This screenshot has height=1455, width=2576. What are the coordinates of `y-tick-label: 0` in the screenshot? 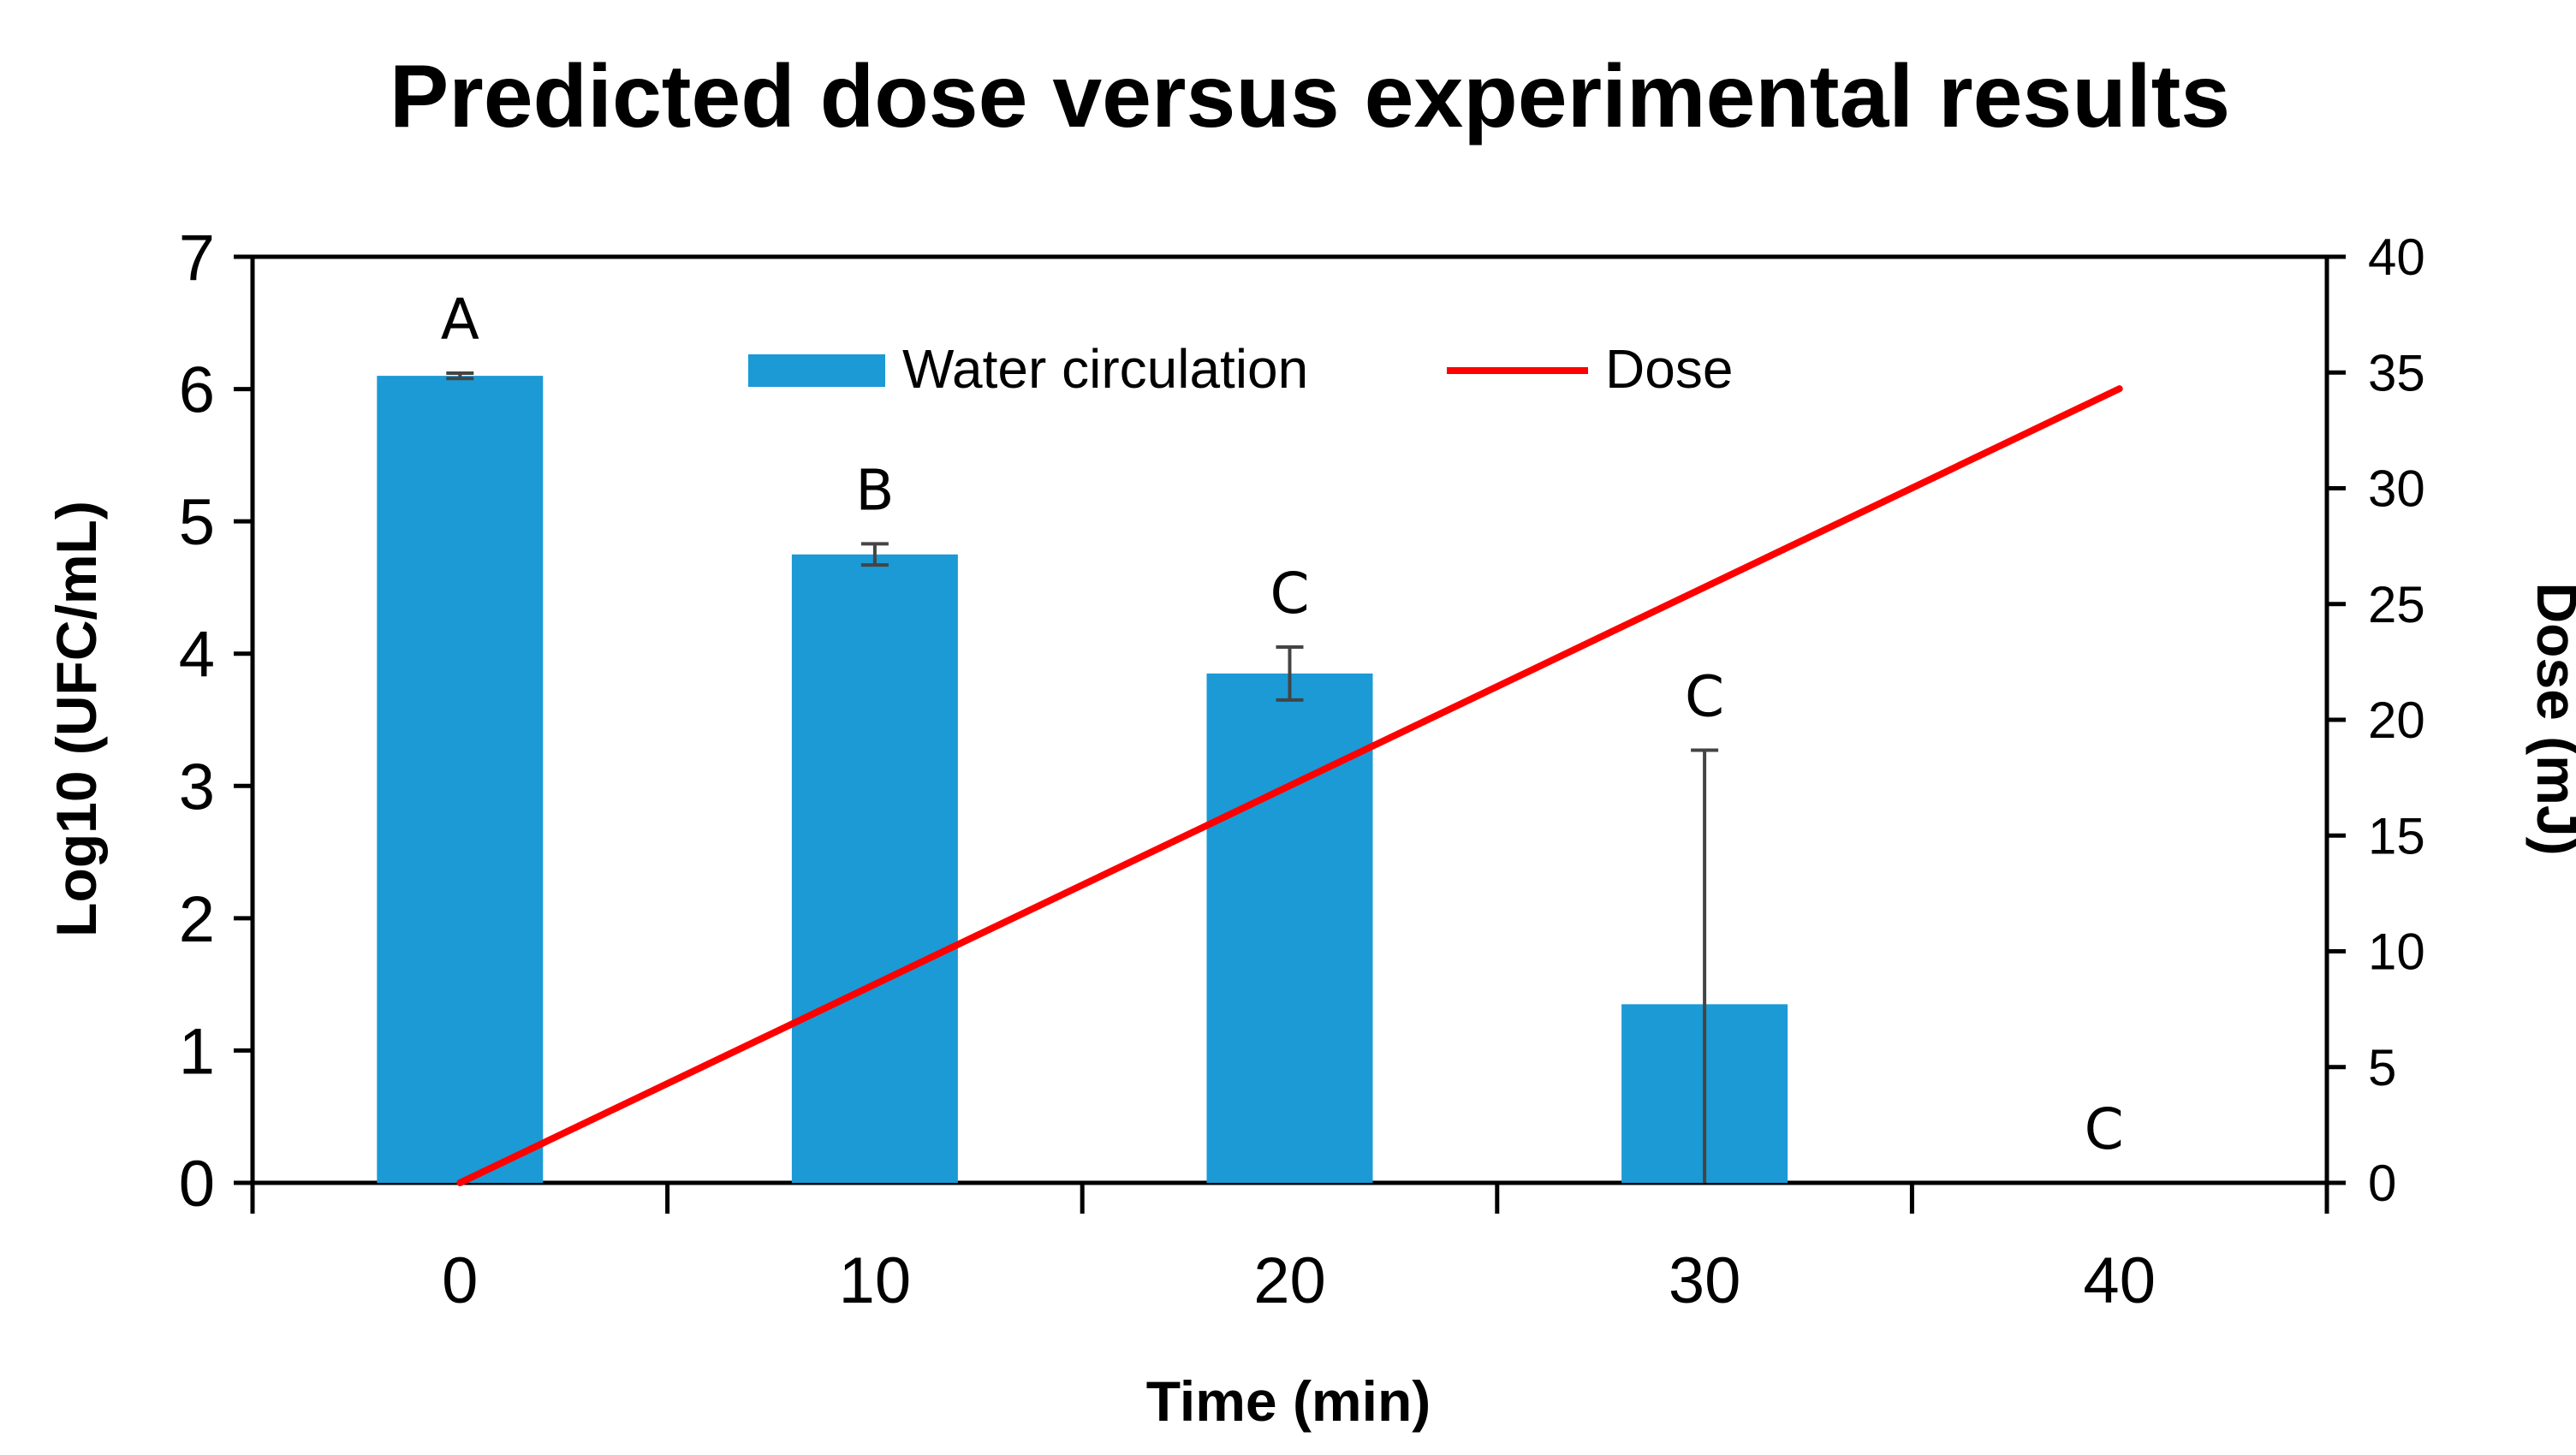 It's located at (197, 1184).